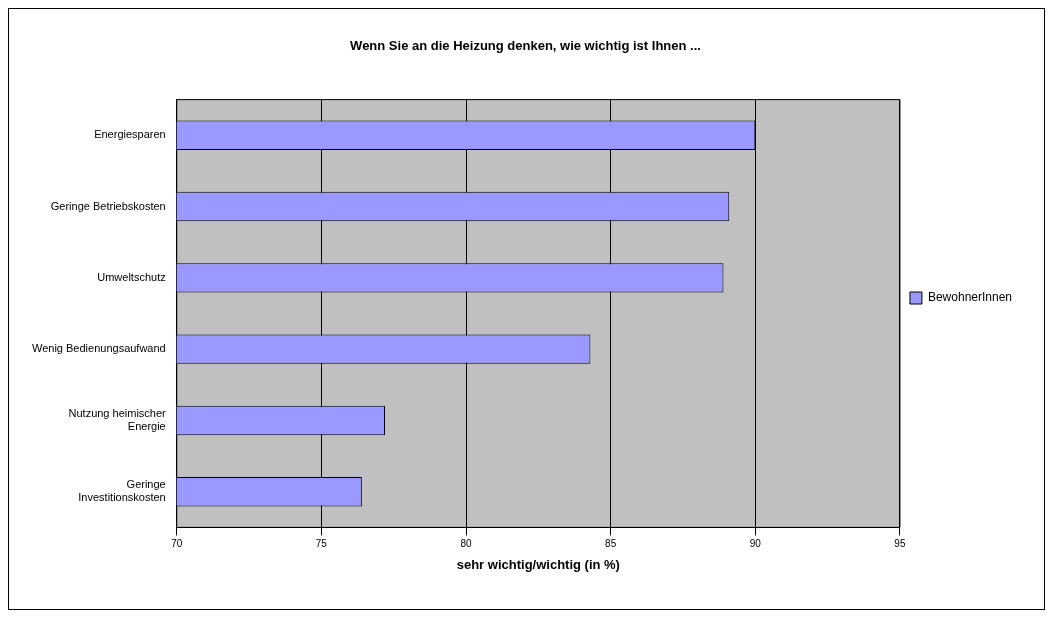  Describe the element at coordinates (970, 297) in the screenshot. I see `legend-label: BewohnerInnen` at that location.